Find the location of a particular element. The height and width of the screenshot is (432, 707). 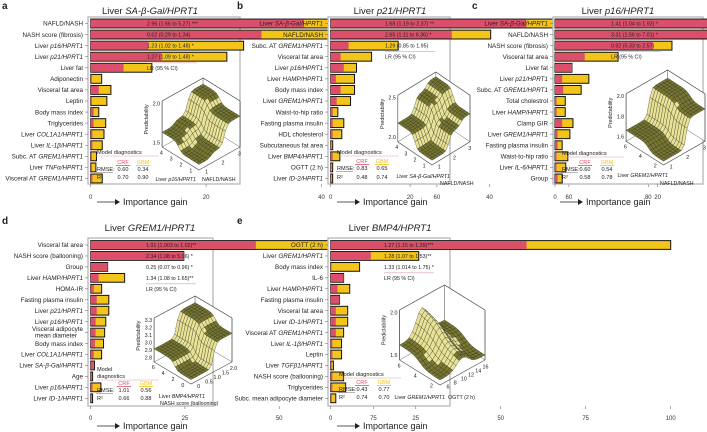

rmse-gbm-value: 0.34 is located at coordinates (143, 170).